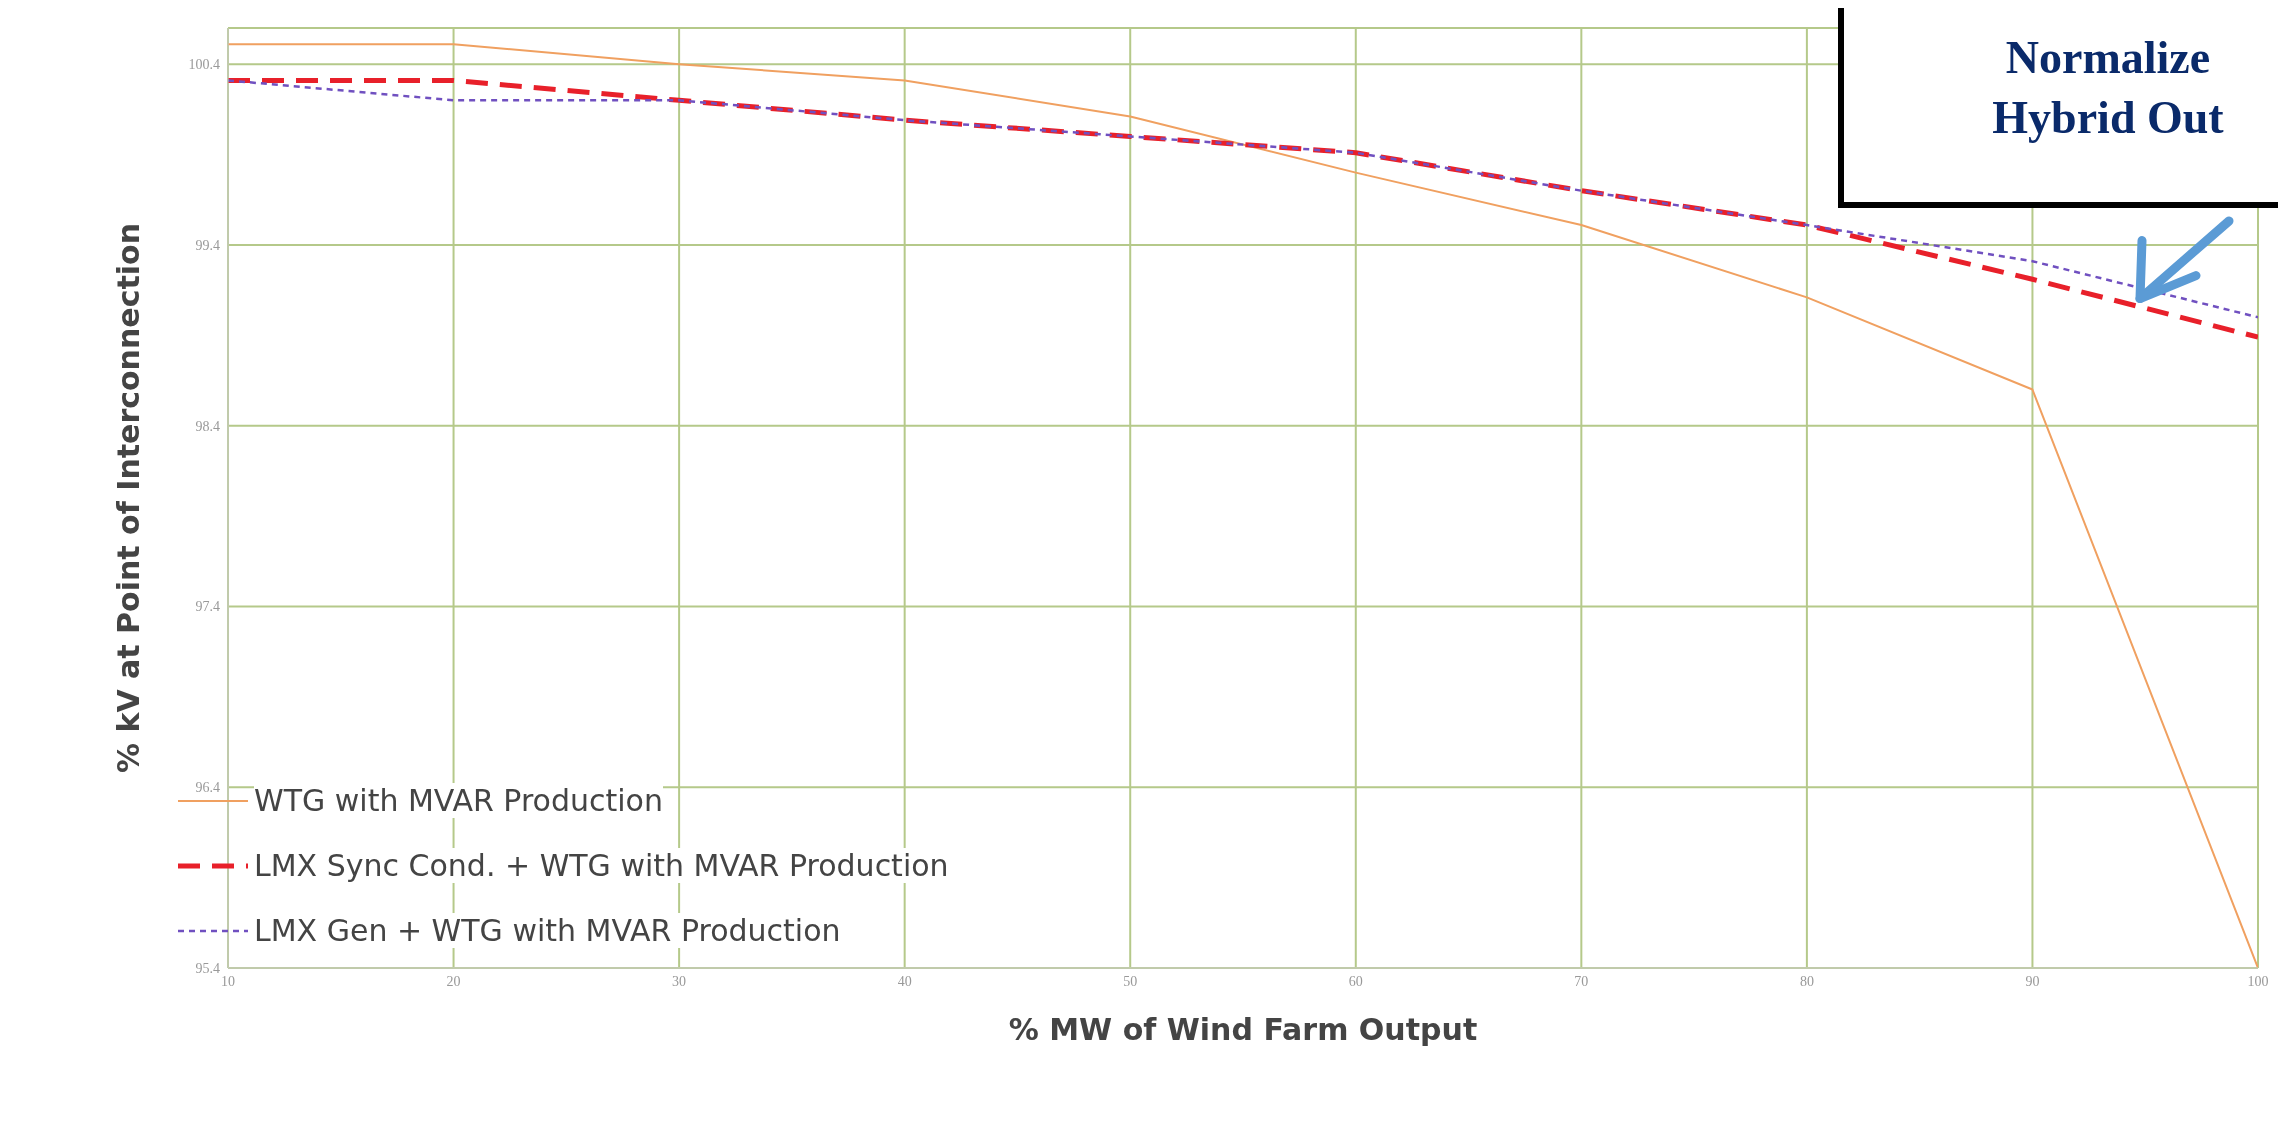  I want to click on y-tick-label: 97.4, so click(207, 607).